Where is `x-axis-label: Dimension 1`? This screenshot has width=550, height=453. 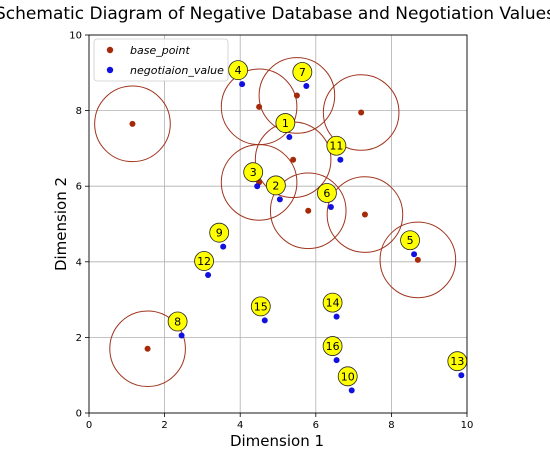 x-axis-label: Dimension 1 is located at coordinates (277, 441).